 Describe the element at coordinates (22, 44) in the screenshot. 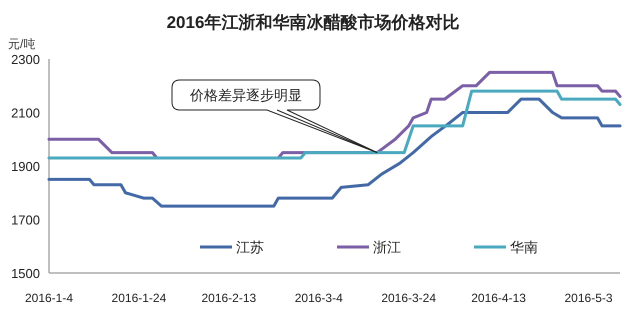

I see `y-axis-title: 元/吨` at that location.